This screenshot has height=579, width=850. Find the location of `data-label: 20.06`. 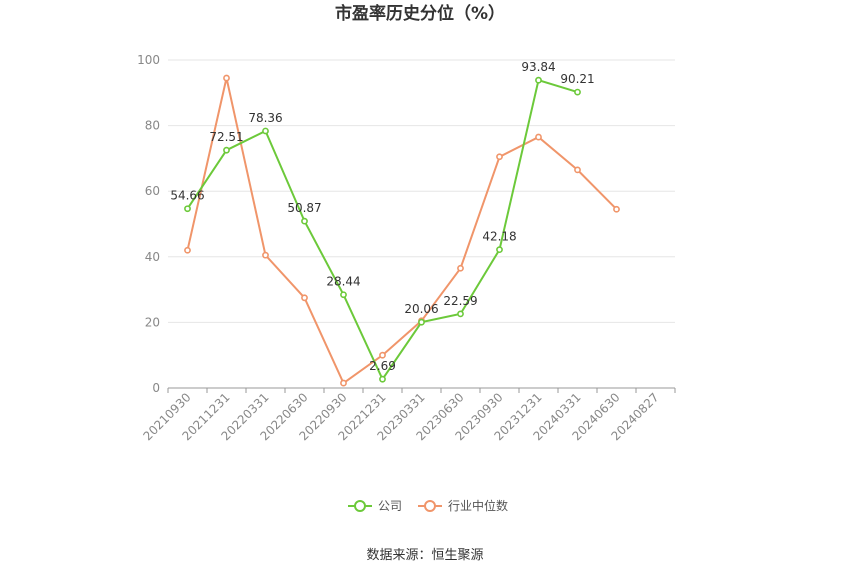

data-label: 20.06 is located at coordinates (421, 309).